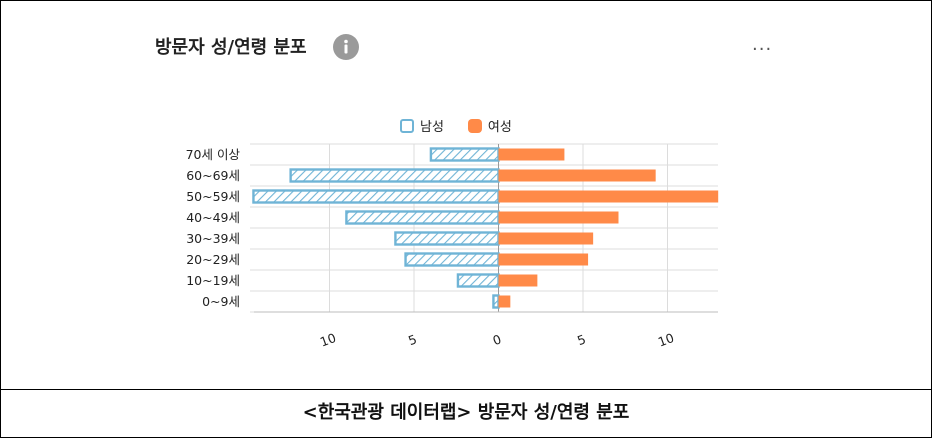  What do you see at coordinates (213, 154) in the screenshot?
I see `y-tick-label: 70세 이상` at bounding box center [213, 154].